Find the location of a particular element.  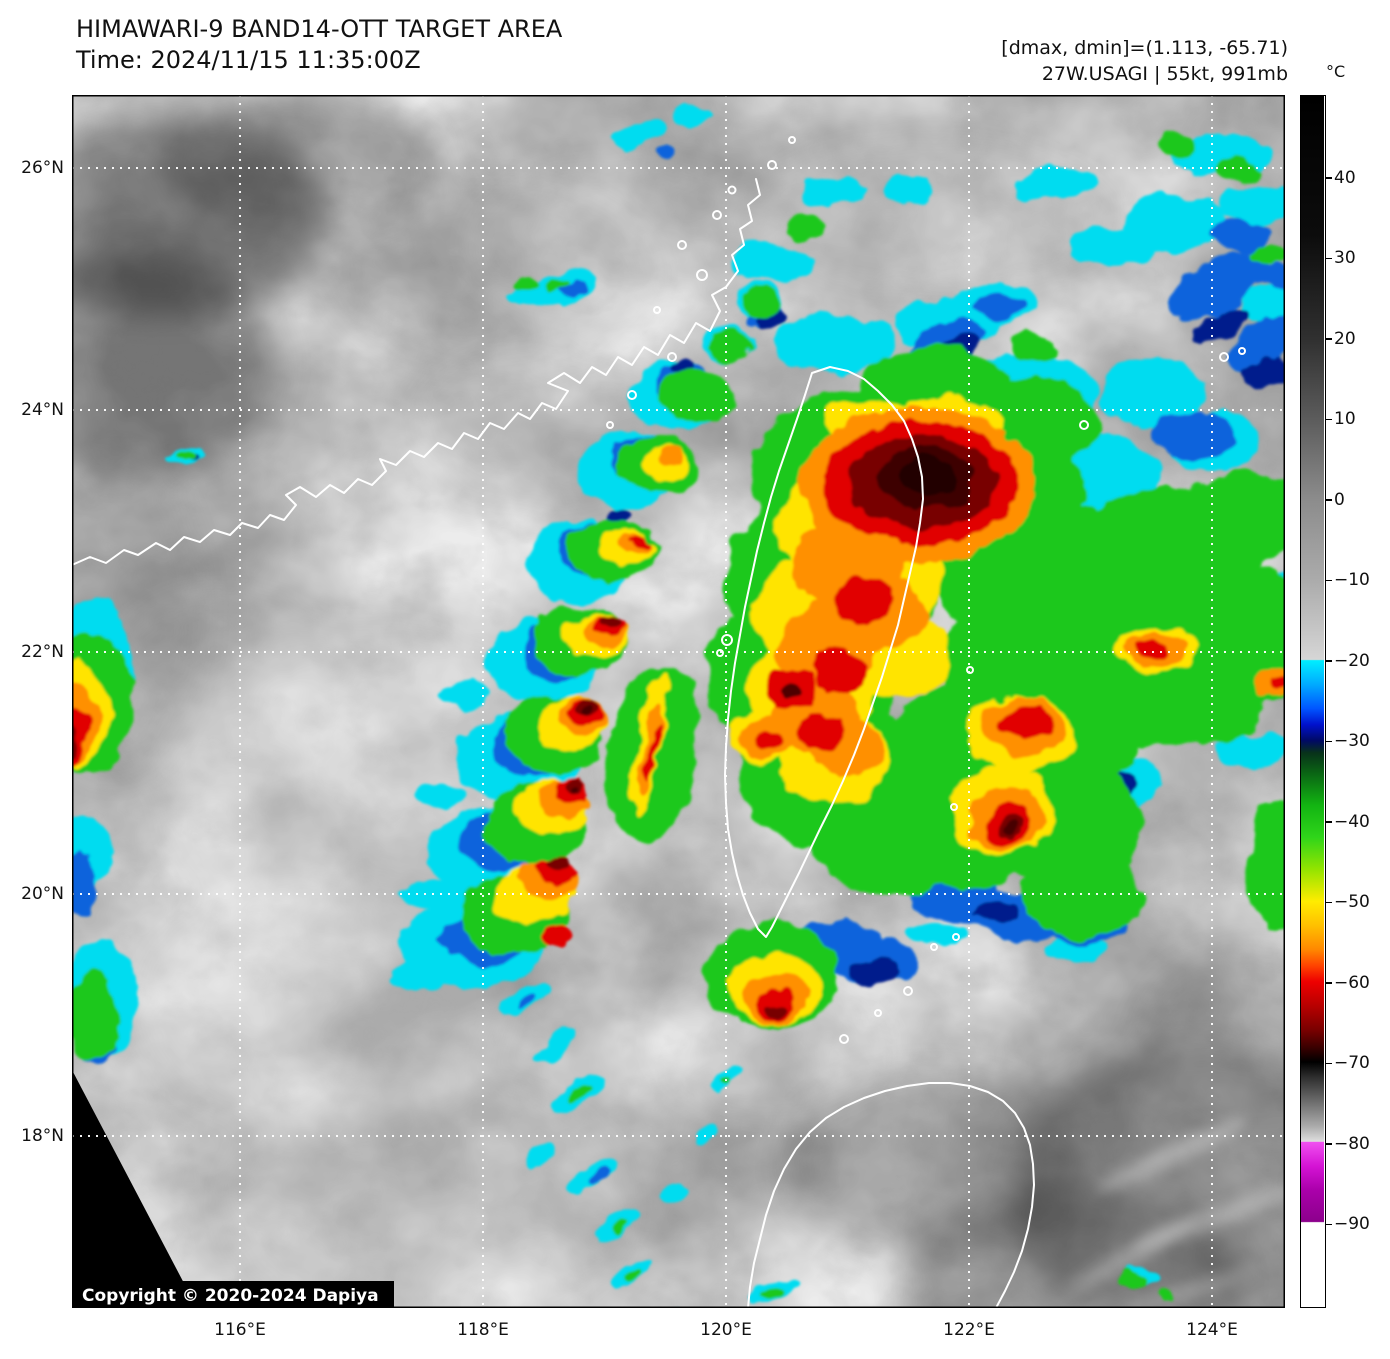

colorbar is located at coordinates (1313, 701).